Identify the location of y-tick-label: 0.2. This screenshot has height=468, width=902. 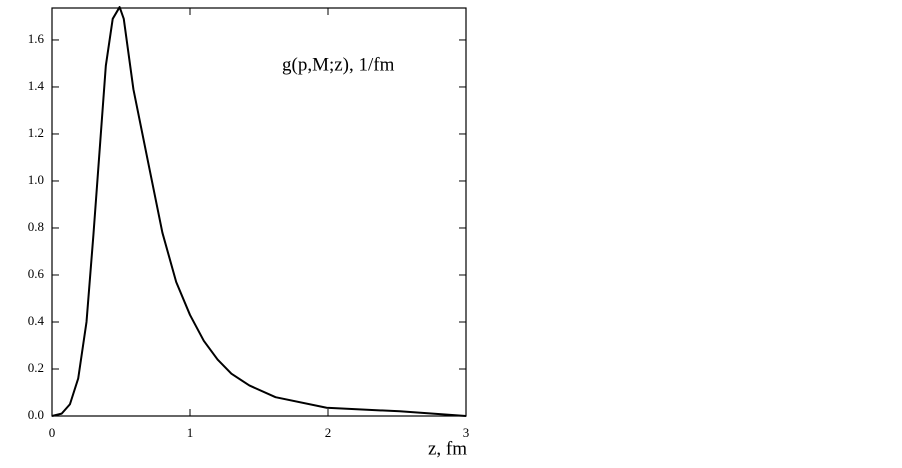
(36, 367).